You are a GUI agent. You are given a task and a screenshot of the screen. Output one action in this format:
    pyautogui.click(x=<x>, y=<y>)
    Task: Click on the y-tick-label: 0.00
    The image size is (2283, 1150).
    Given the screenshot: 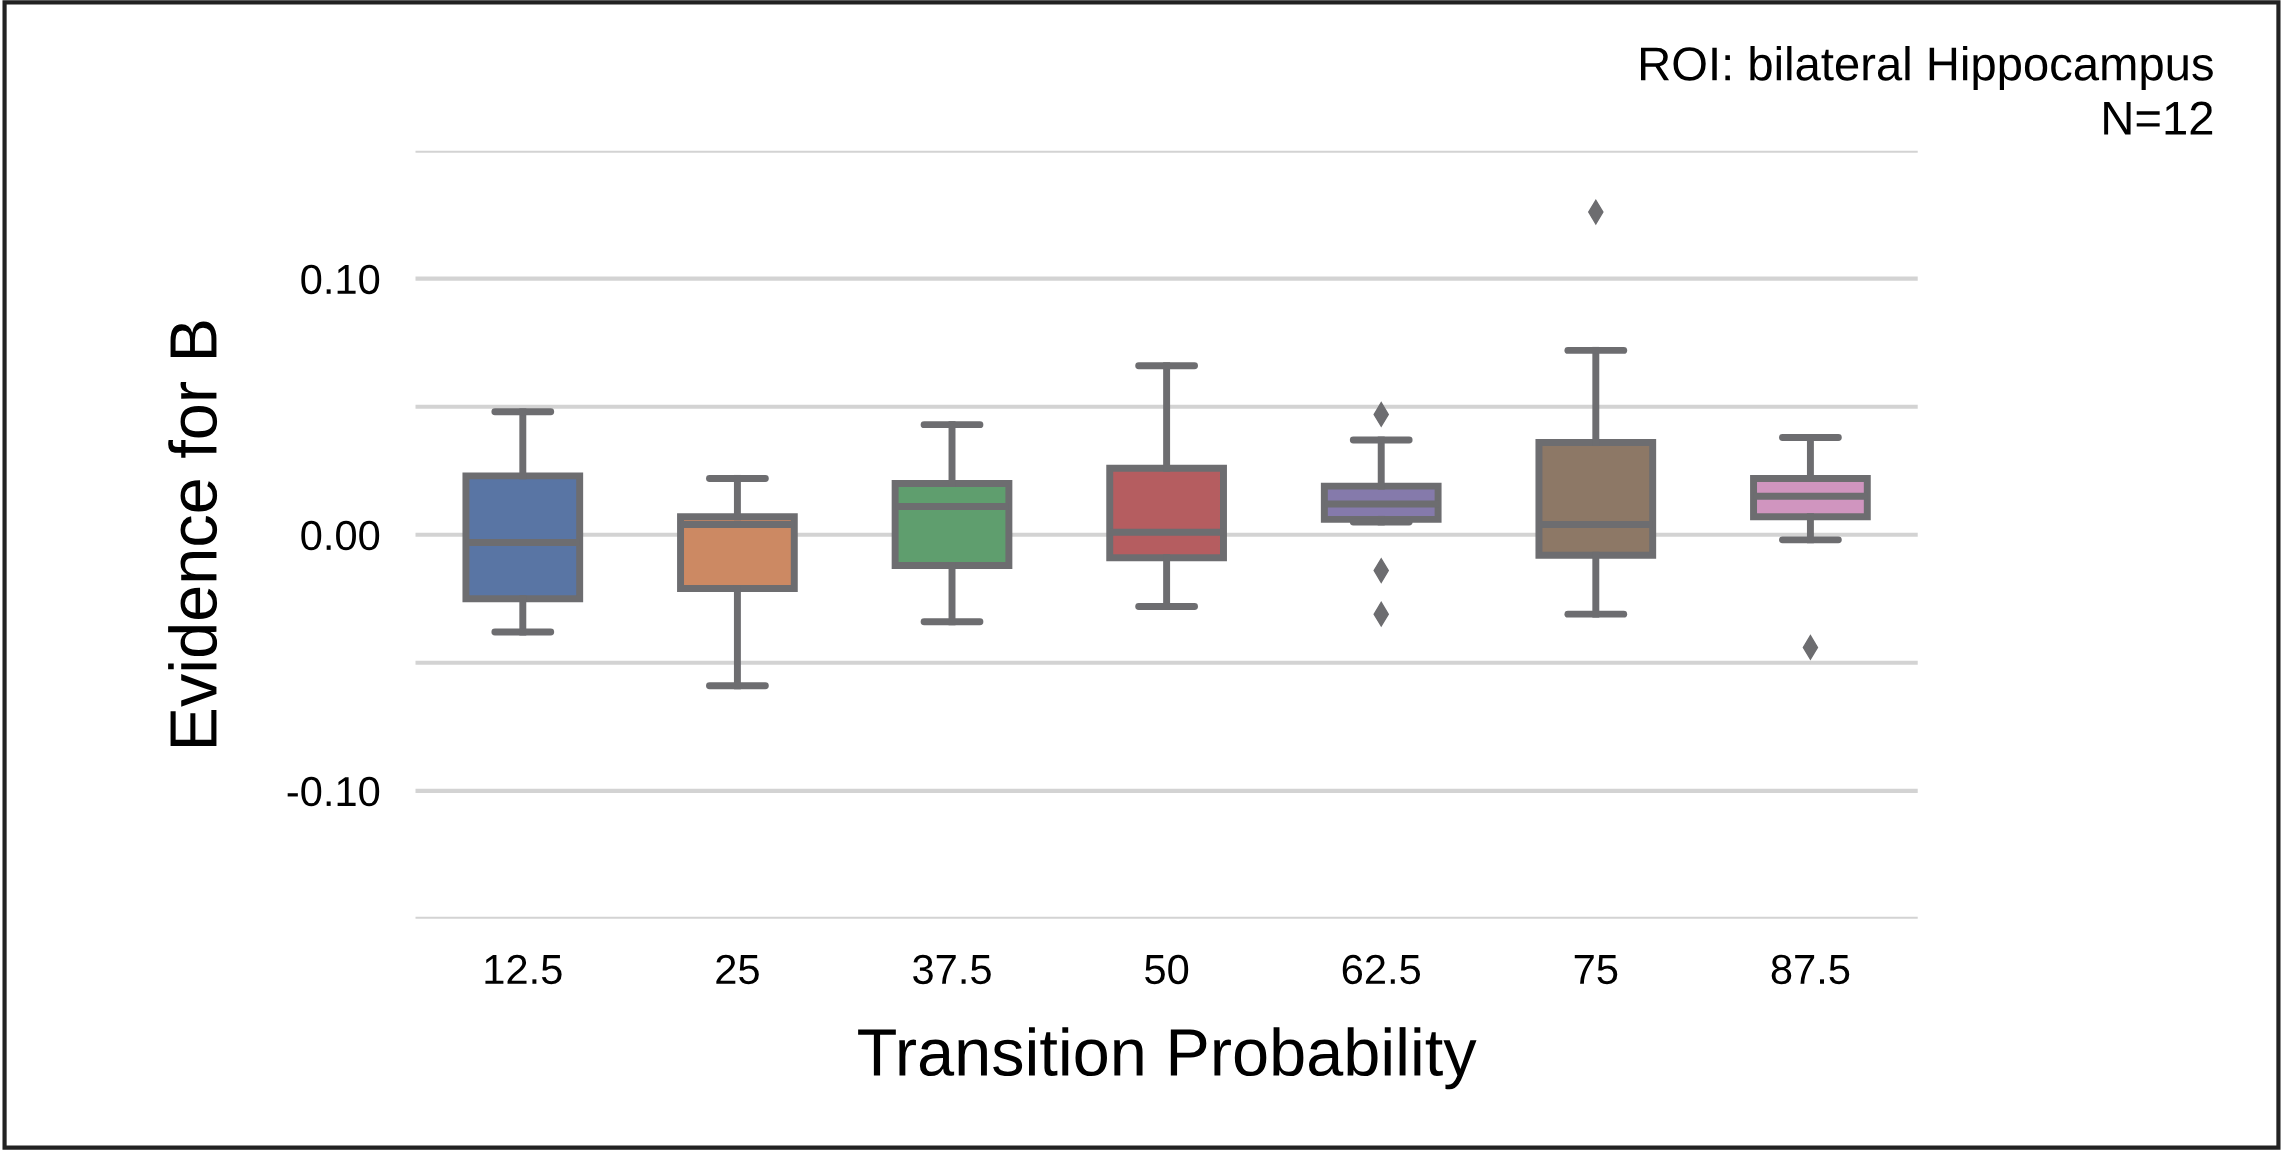 What is the action you would take?
    pyautogui.click(x=340, y=535)
    